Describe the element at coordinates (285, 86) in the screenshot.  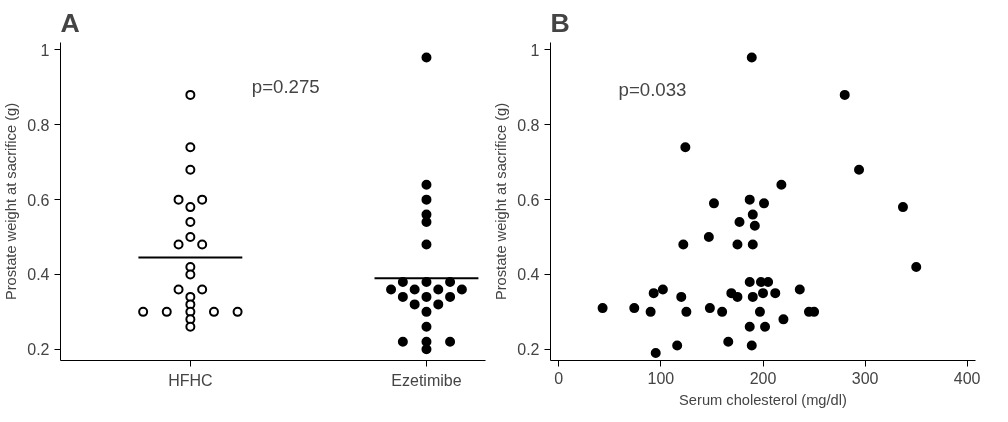
I see `annotation: p=0.275` at that location.